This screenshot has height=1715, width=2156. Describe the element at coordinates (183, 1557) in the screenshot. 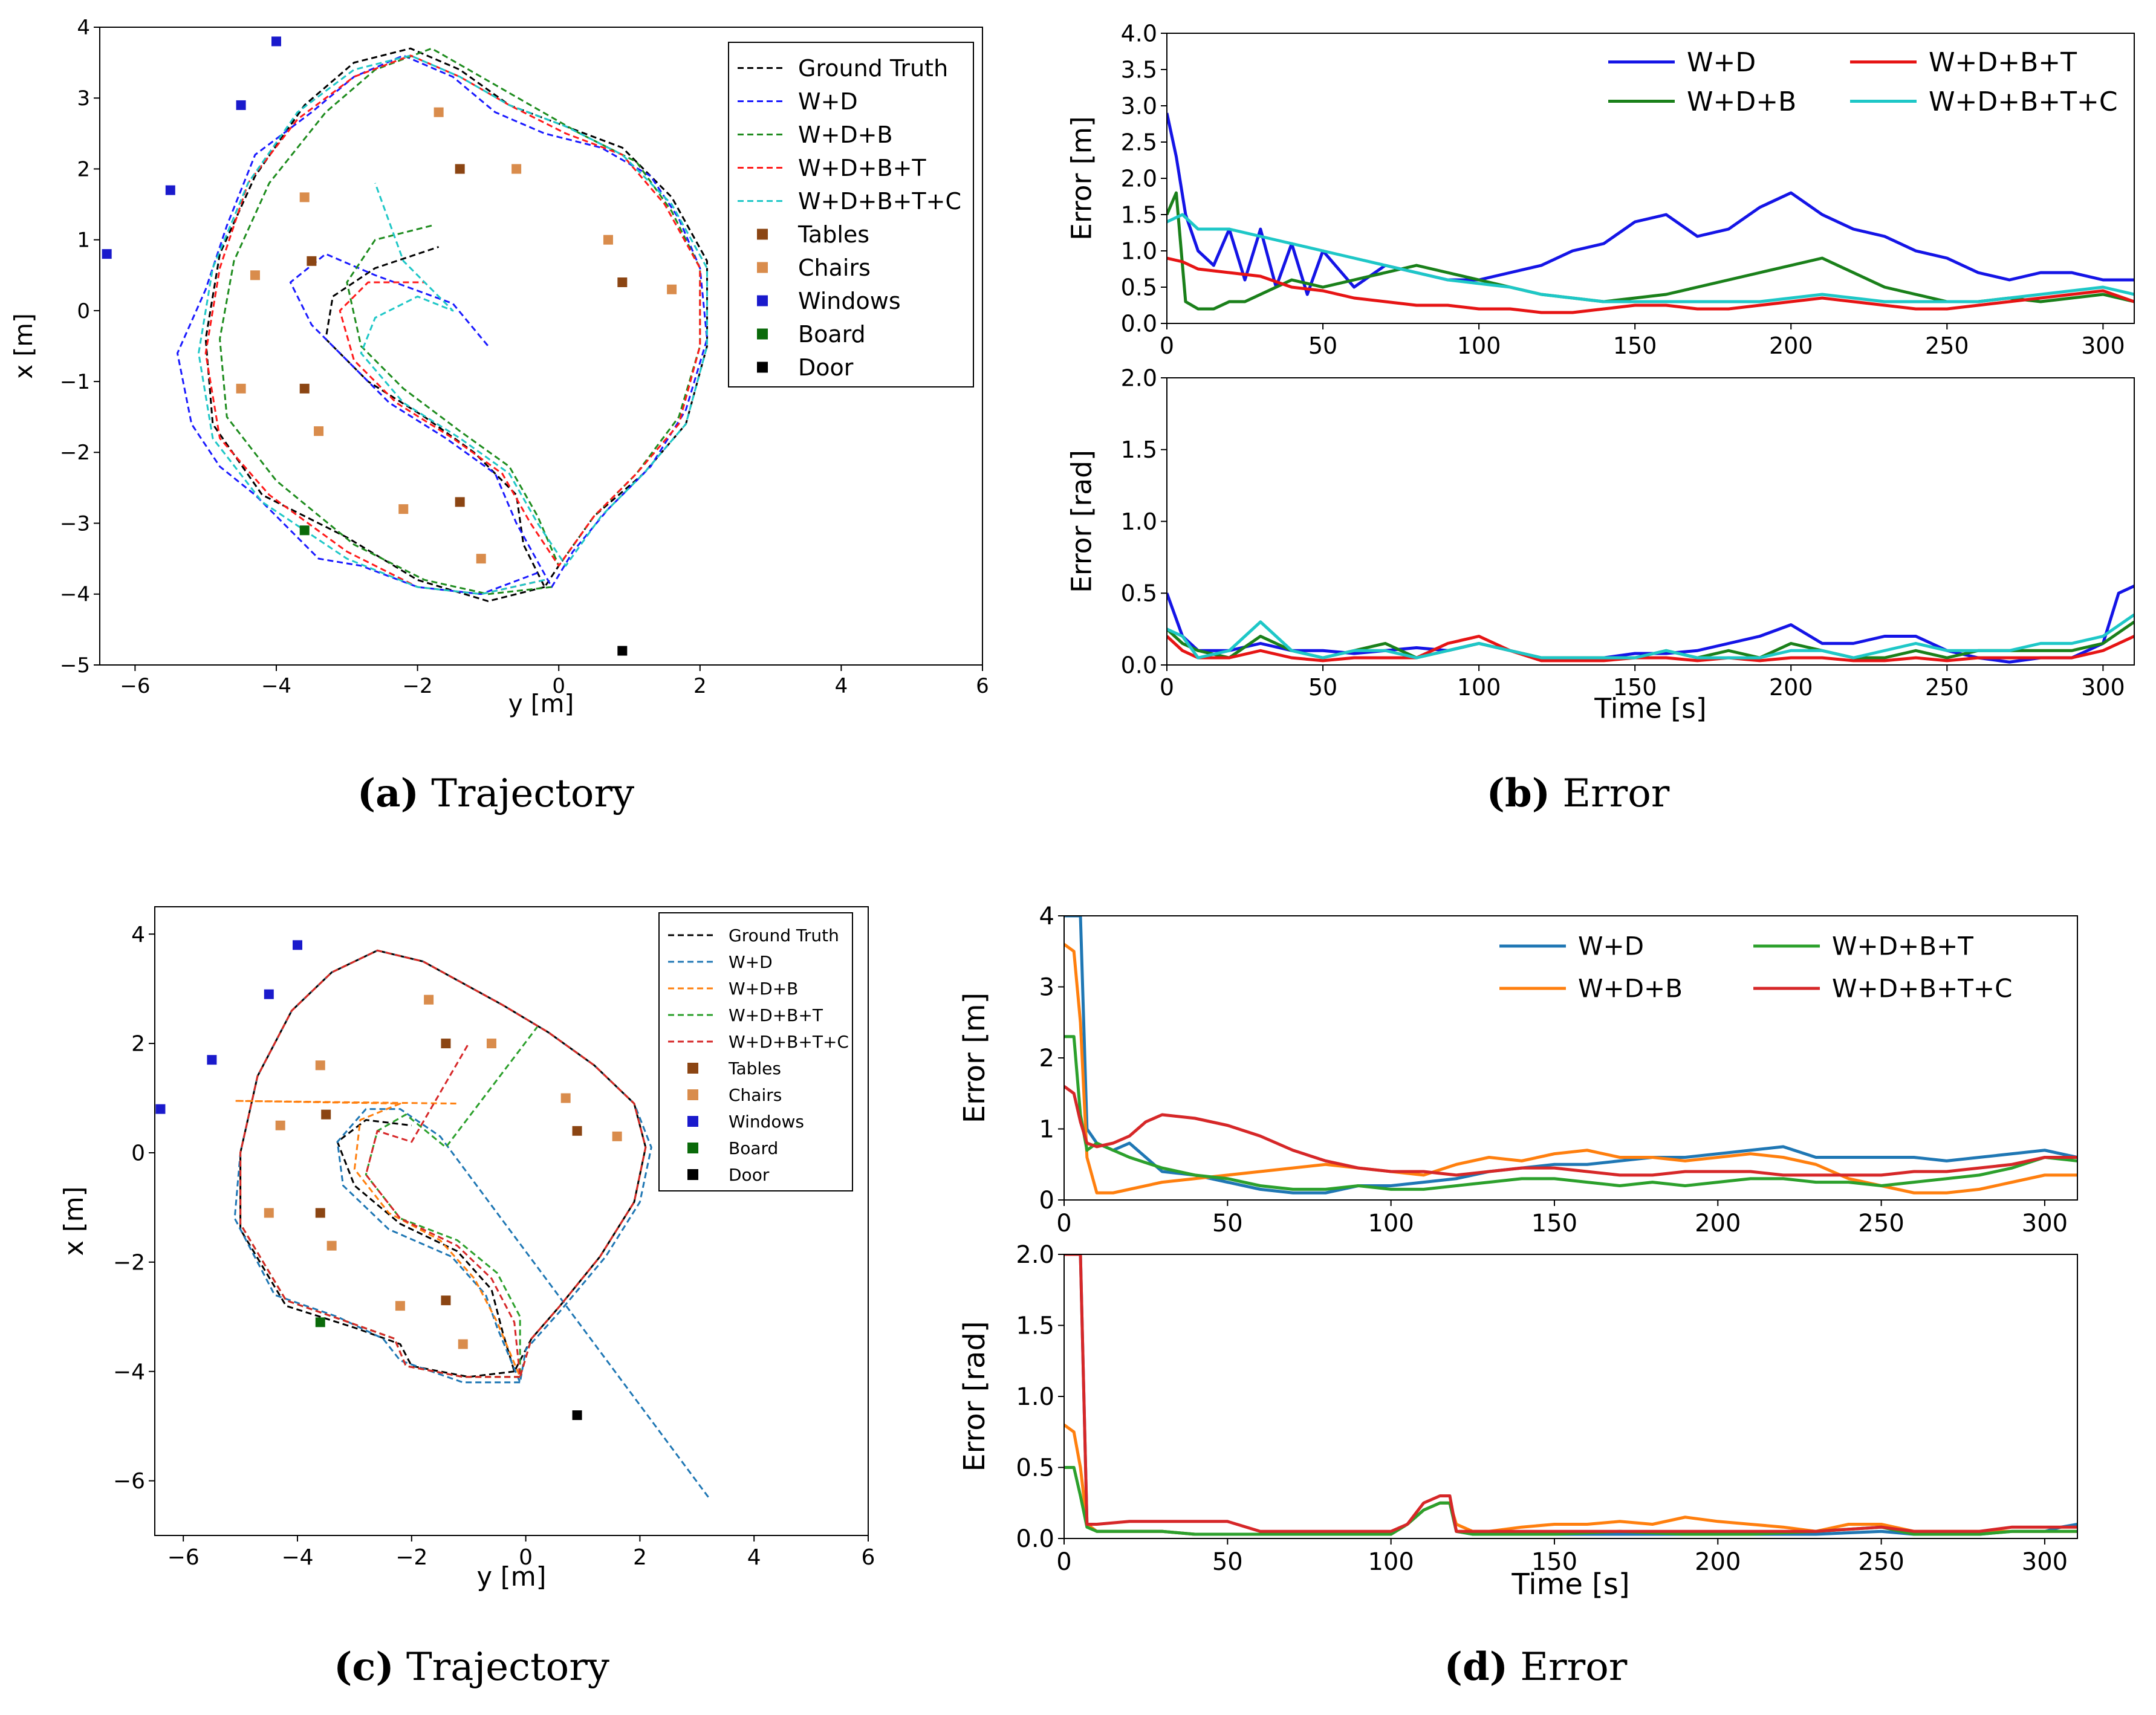

I see `x-tick-label: −6` at that location.